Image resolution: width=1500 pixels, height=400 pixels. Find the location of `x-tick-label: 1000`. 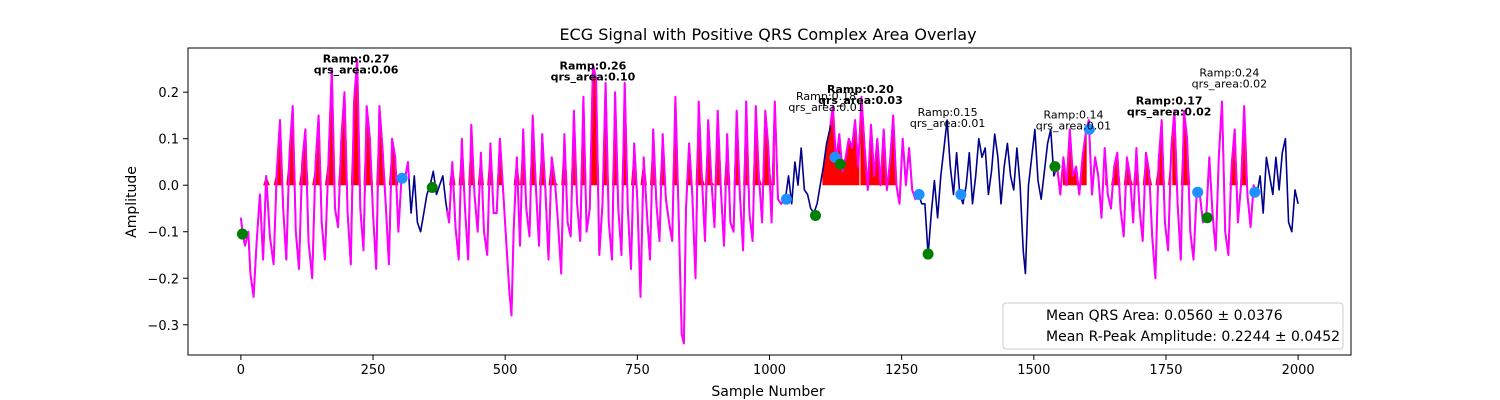

x-tick-label: 1000 is located at coordinates (769, 370).